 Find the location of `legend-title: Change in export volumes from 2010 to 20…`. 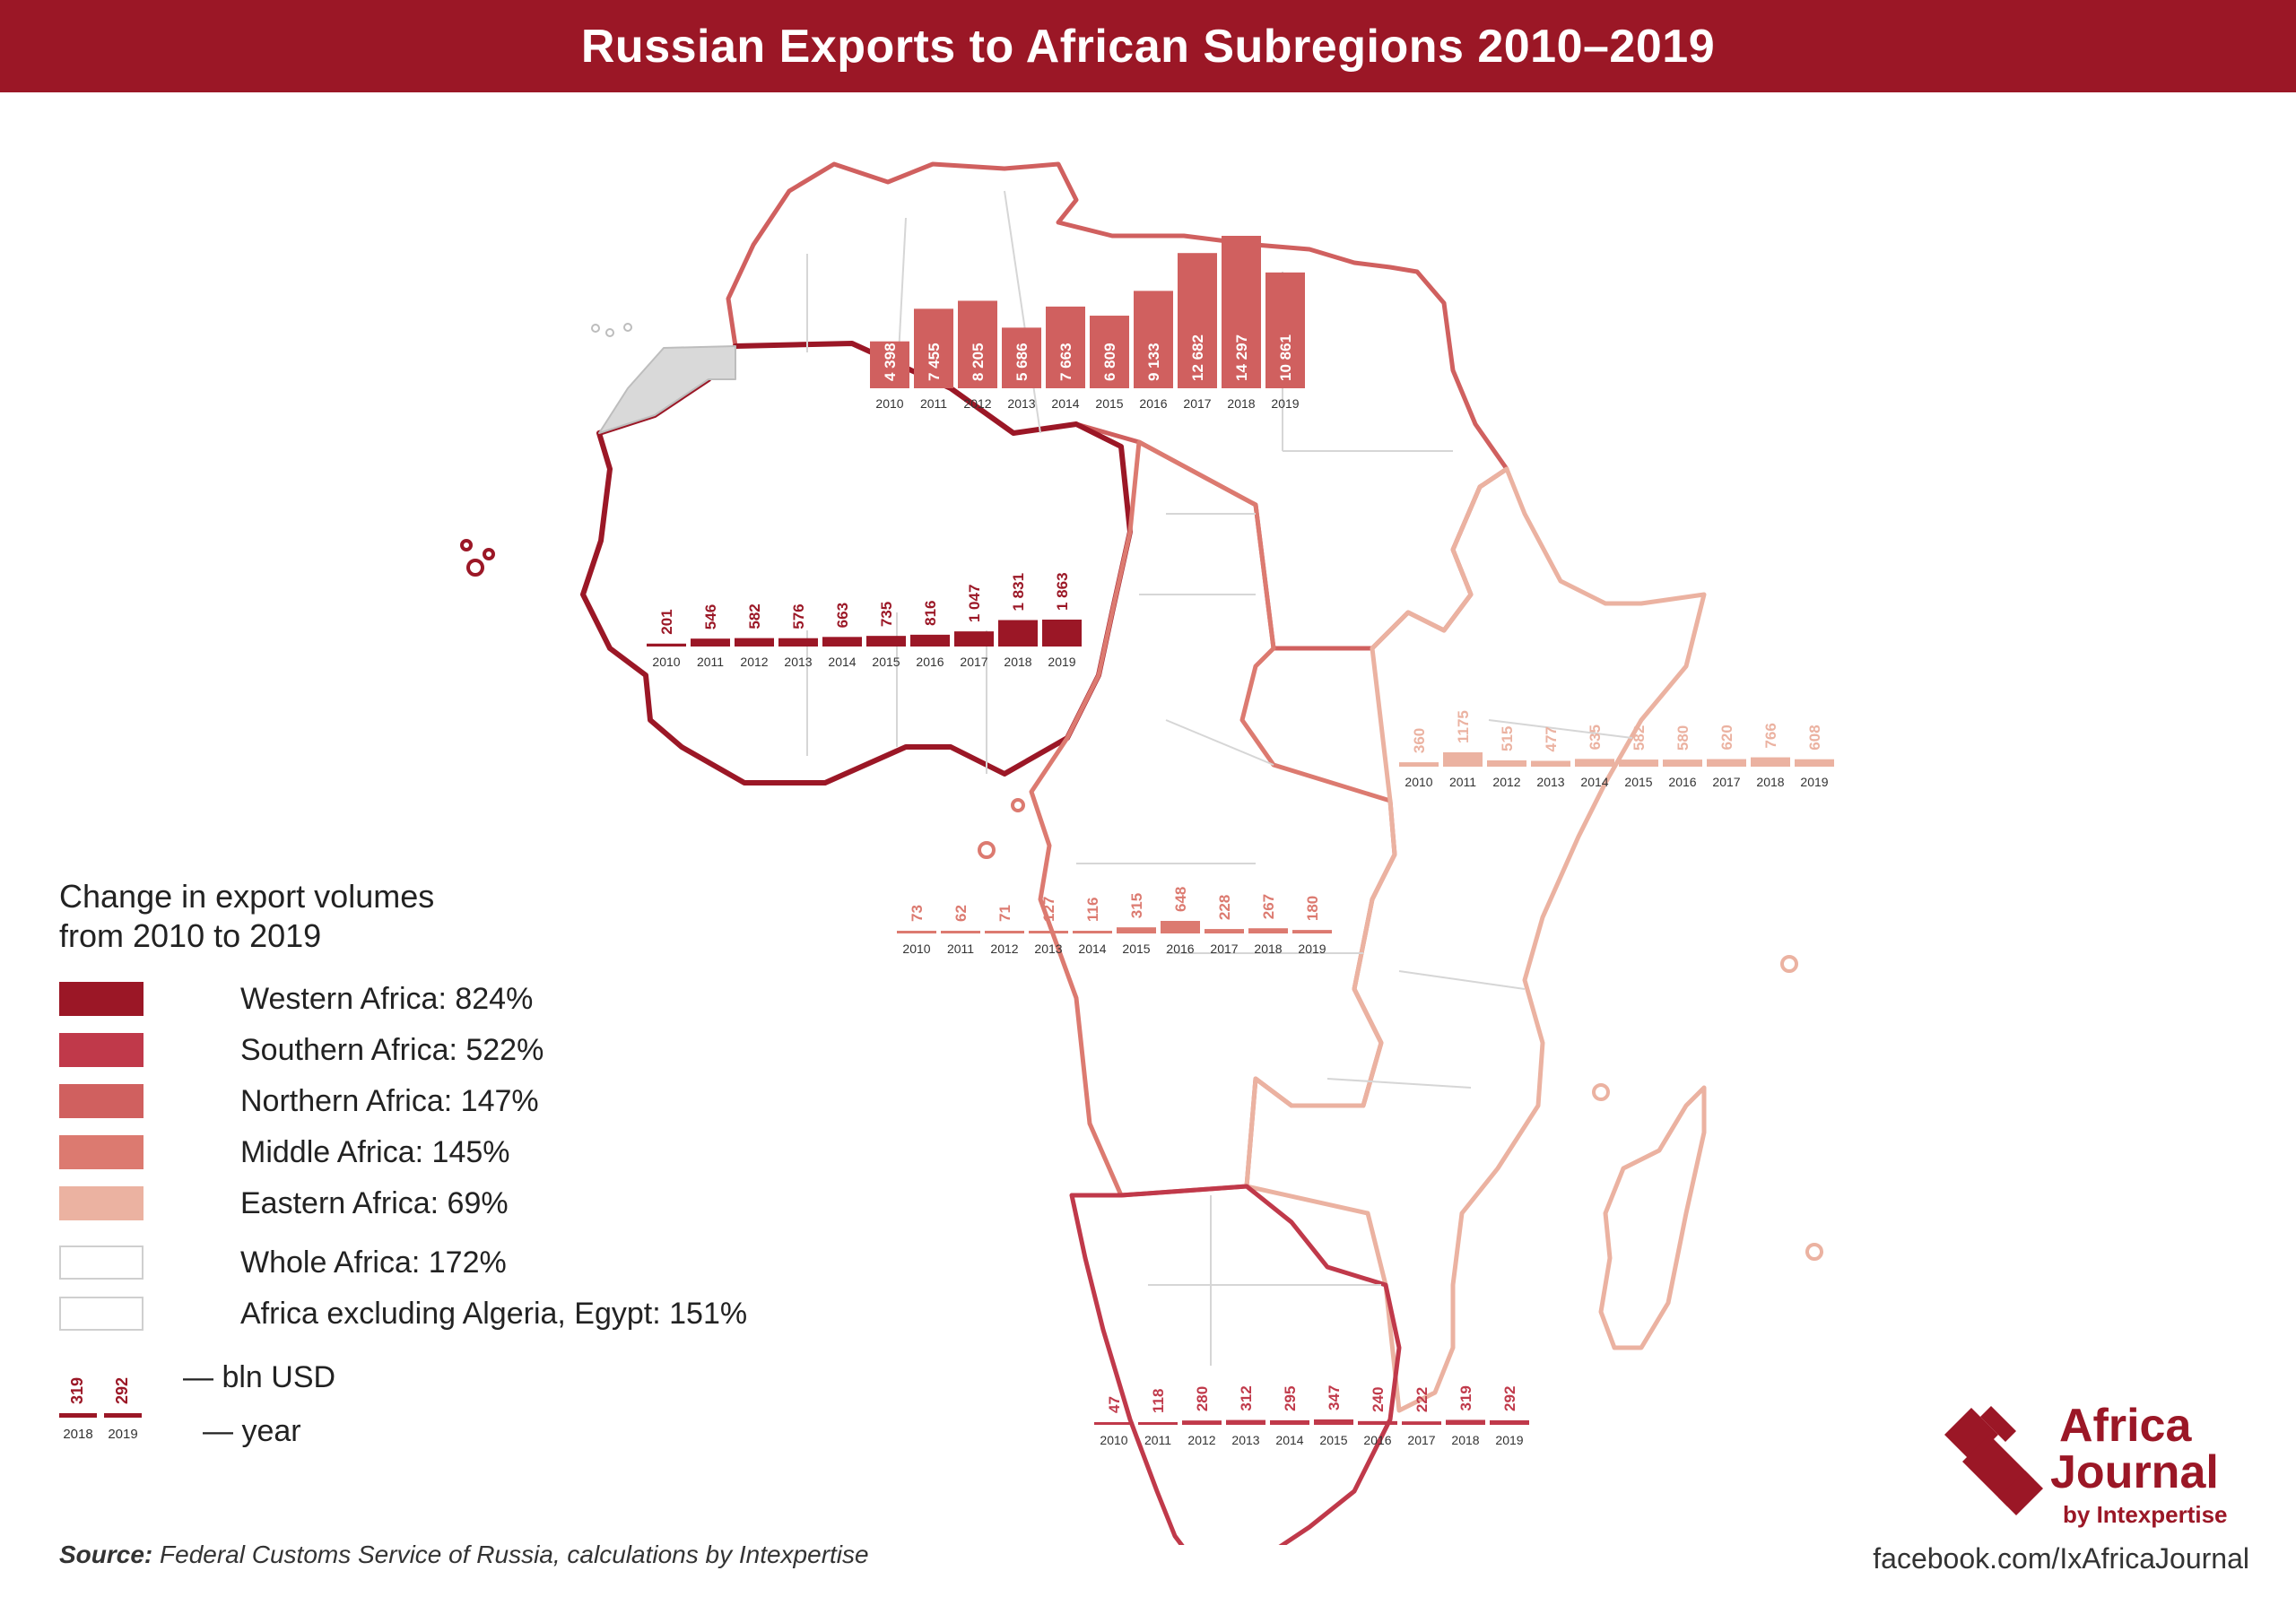

legend-title: Change in export volumes from 2010 to 20… is located at coordinates (246, 916).